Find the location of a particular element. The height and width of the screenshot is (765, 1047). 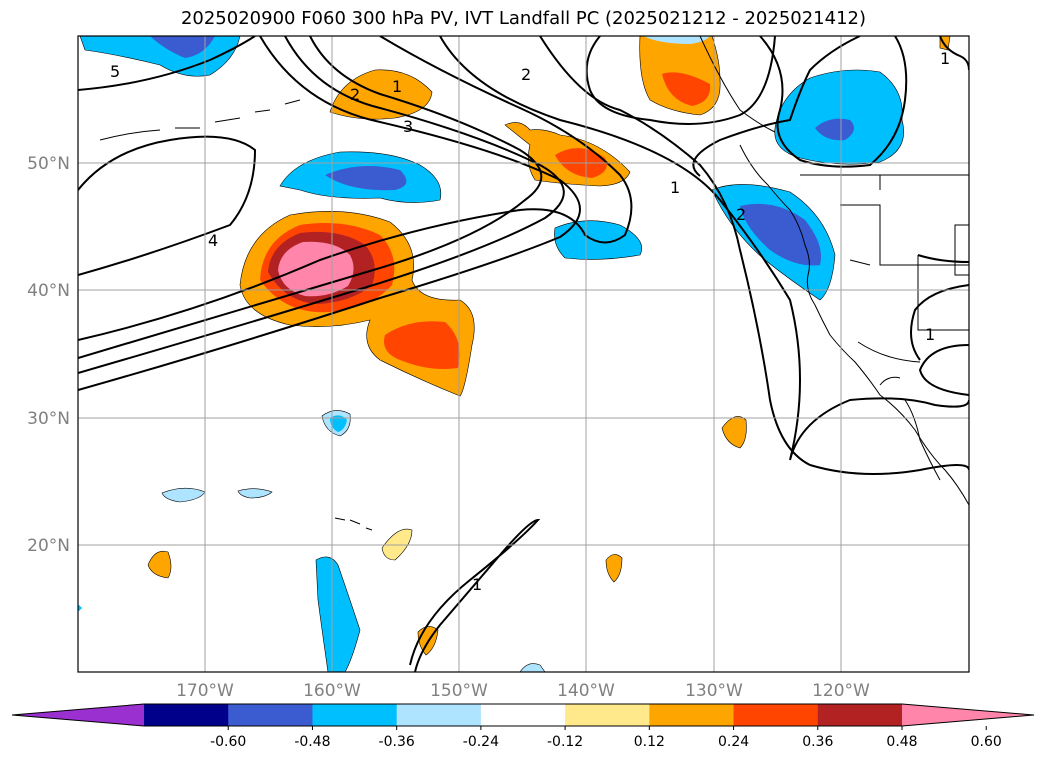

colorbar-tick-label: 0.60 is located at coordinates (986, 742).